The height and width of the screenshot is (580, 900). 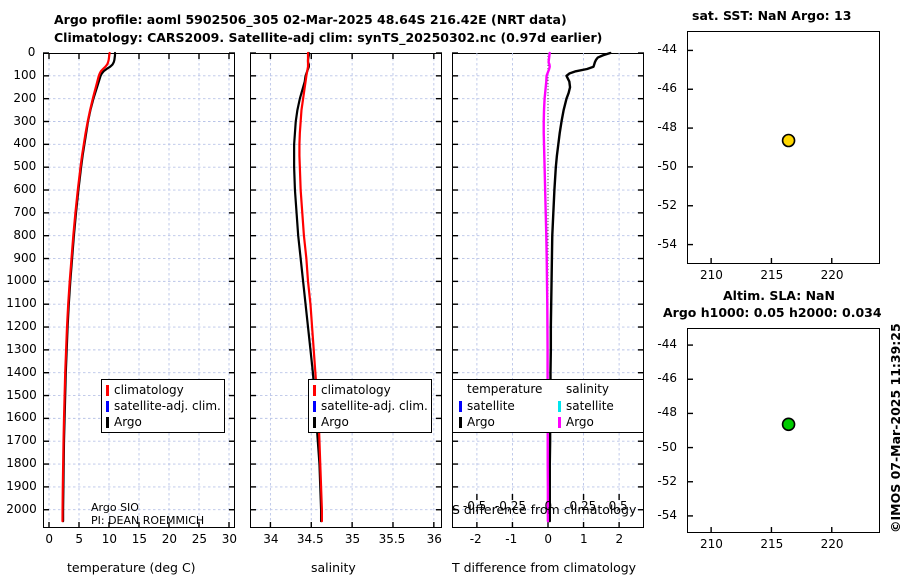 What do you see at coordinates (583, 539) in the screenshot?
I see `x-axis-tick-label: 1` at bounding box center [583, 539].